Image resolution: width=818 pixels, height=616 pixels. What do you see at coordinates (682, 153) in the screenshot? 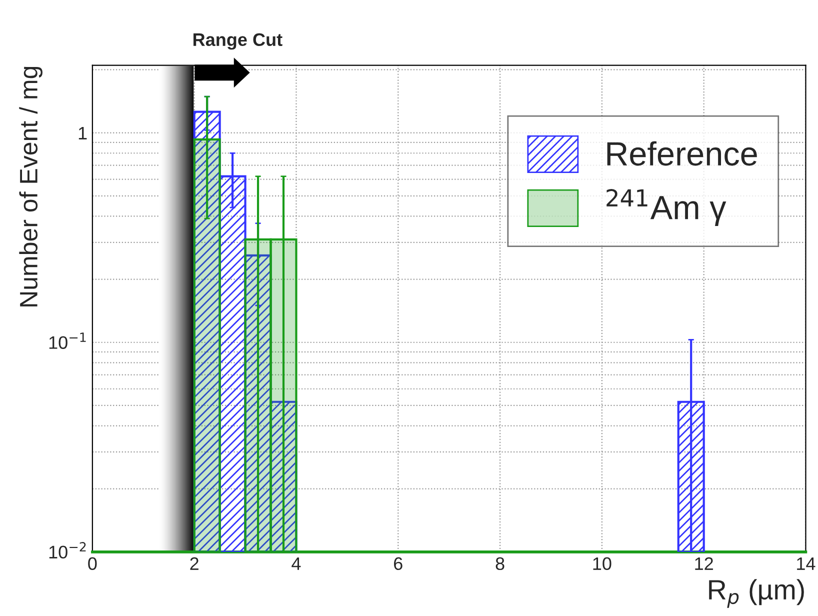
I see `legend-label: Reference` at bounding box center [682, 153].